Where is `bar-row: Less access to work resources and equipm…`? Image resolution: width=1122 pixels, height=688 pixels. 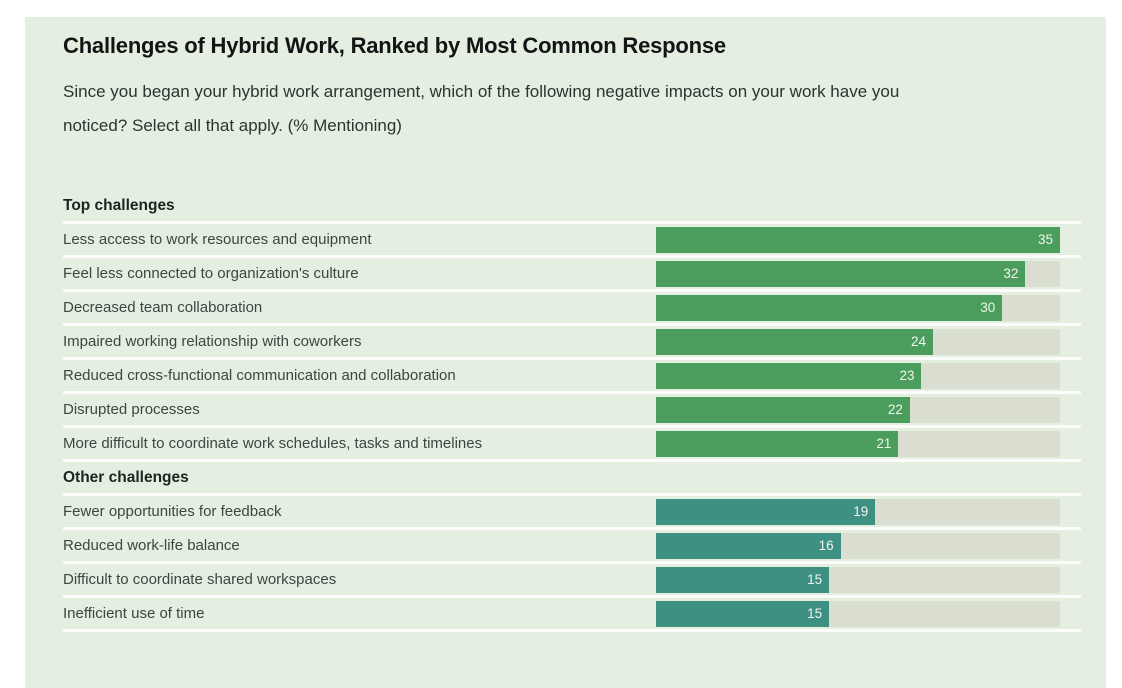 bar-row: Less access to work resources and equipm… is located at coordinates (572, 241).